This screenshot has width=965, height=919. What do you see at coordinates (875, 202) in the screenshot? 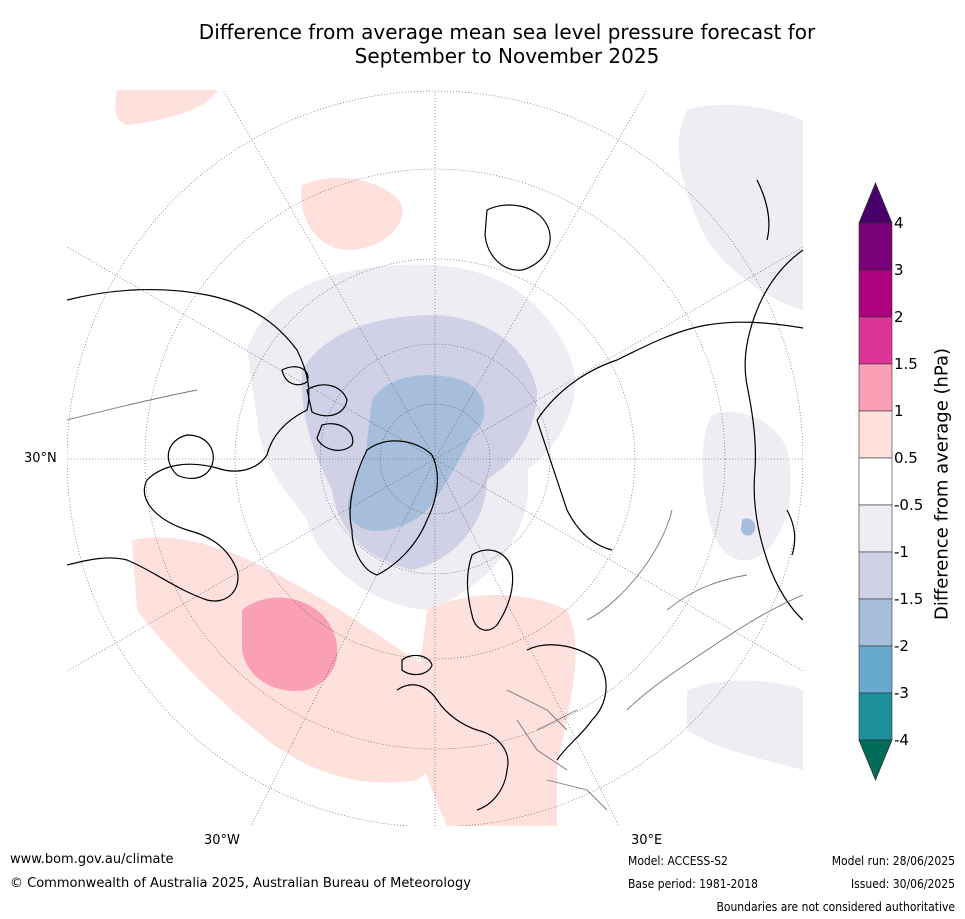
I see `colorbar-extend-high` at bounding box center [875, 202].